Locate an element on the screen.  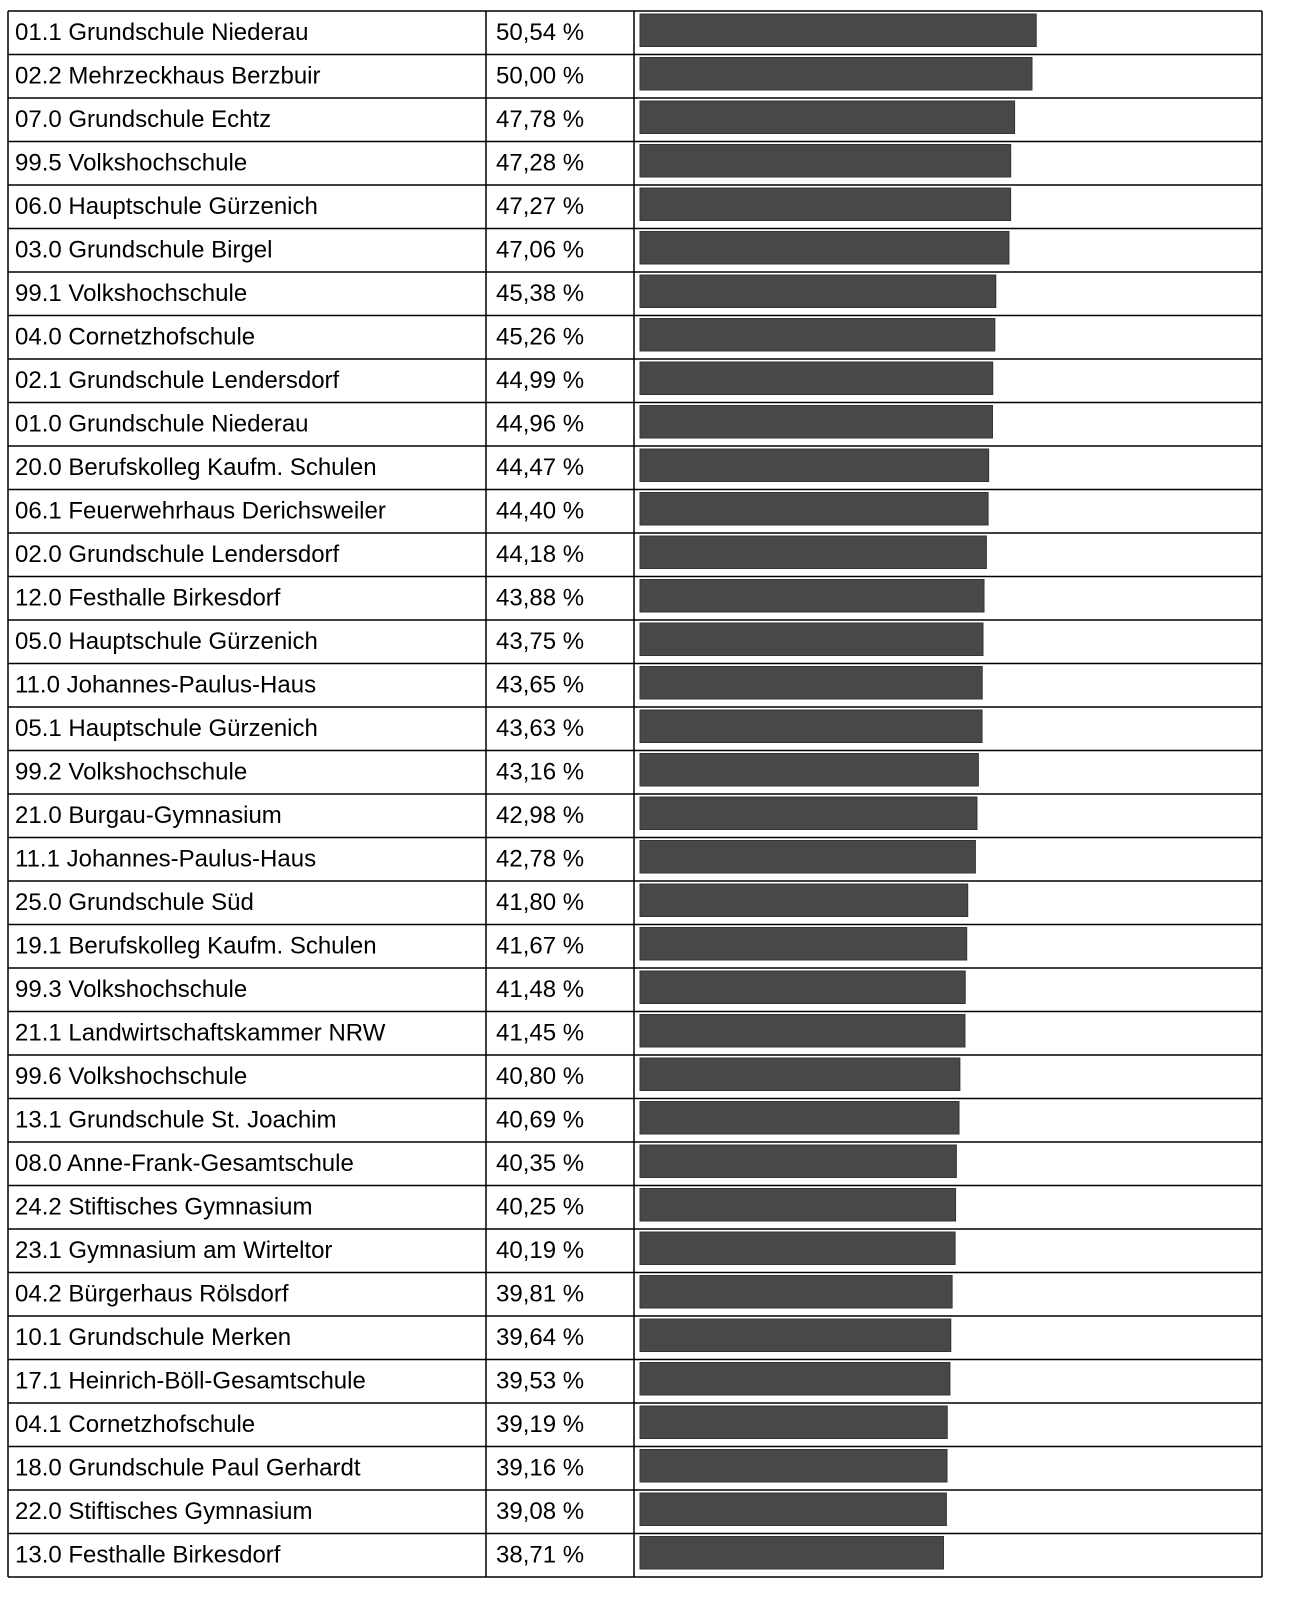
value-label: 41,67 % is located at coordinates (540, 946).